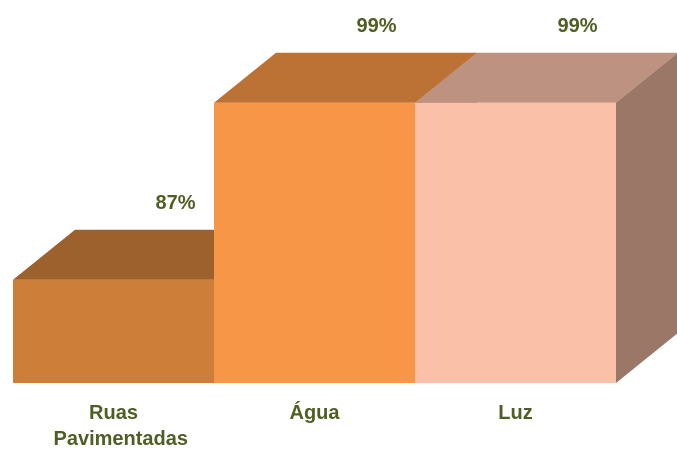 This screenshot has height=452, width=677. What do you see at coordinates (314, 413) in the screenshot?
I see `x-tick-label: Água` at bounding box center [314, 413].